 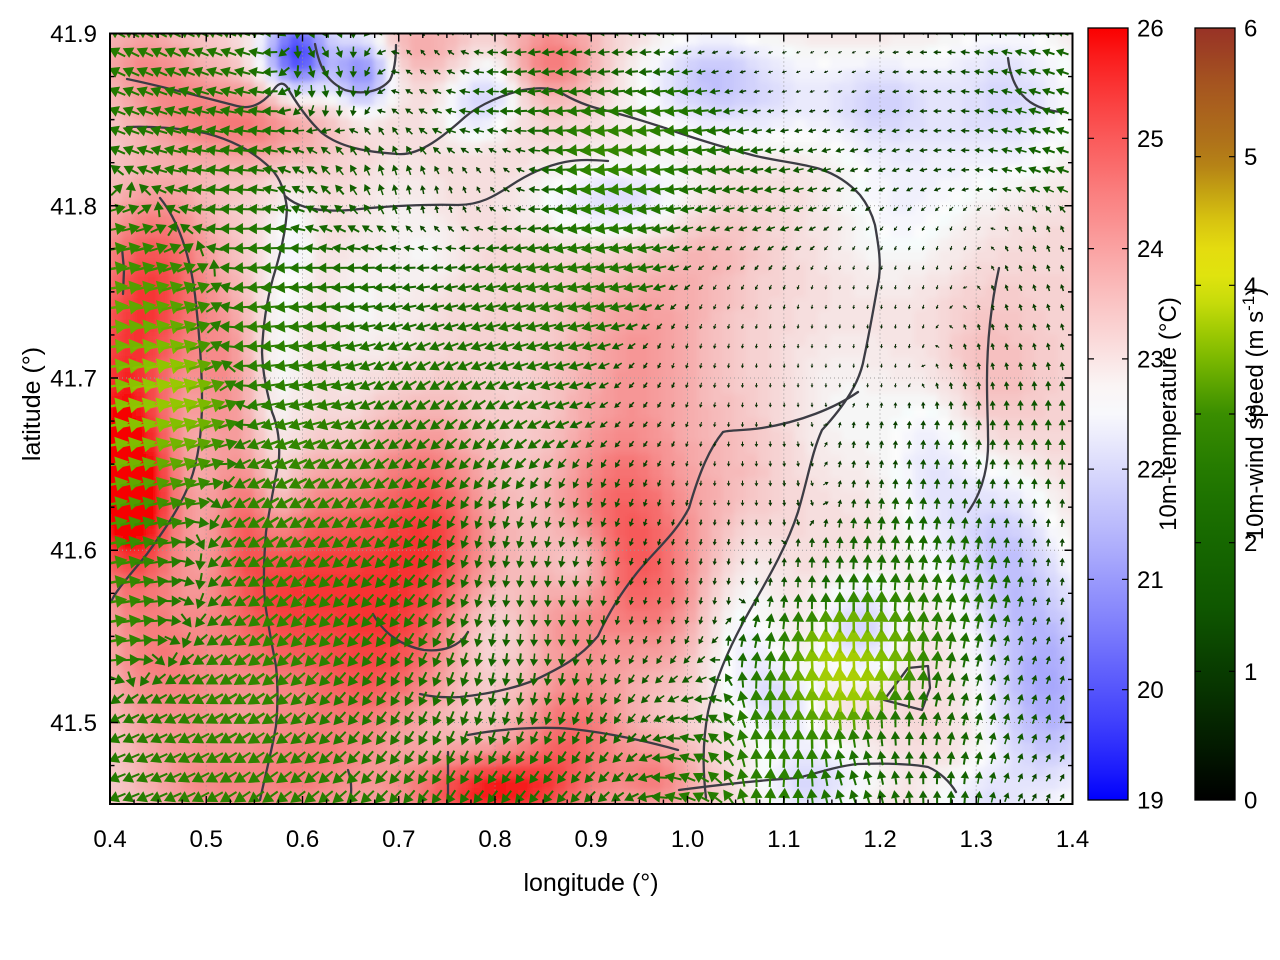 What do you see at coordinates (302, 839) in the screenshot?
I see `svg-text: 0.6` at bounding box center [302, 839].